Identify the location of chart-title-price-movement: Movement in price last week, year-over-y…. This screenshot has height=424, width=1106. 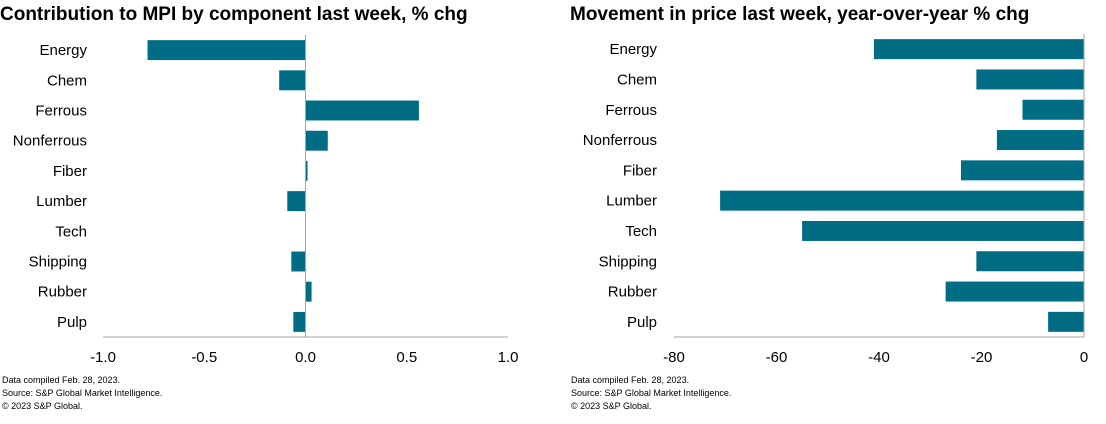
(800, 14).